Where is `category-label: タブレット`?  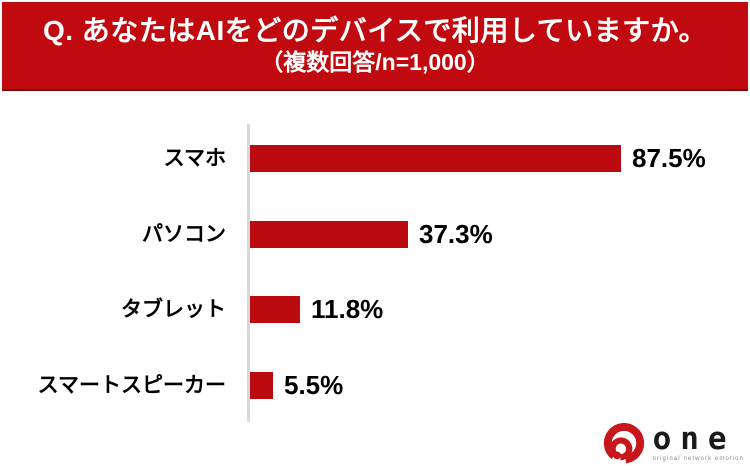 category-label: タブレット is located at coordinates (173, 309).